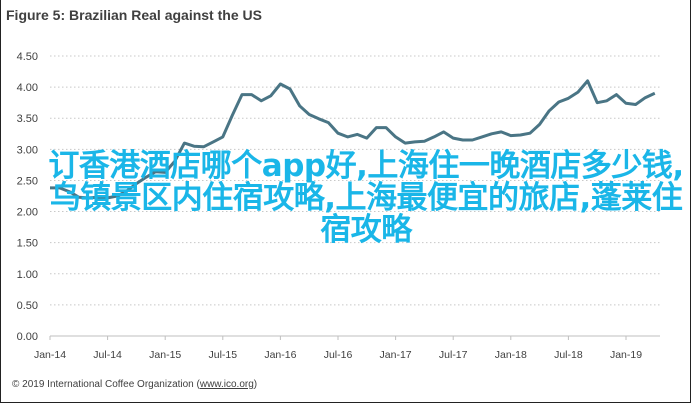 Image resolution: width=695 pixels, height=406 pixels. What do you see at coordinates (107, 355) in the screenshot?
I see `x-tick-label: Jul-14` at bounding box center [107, 355].